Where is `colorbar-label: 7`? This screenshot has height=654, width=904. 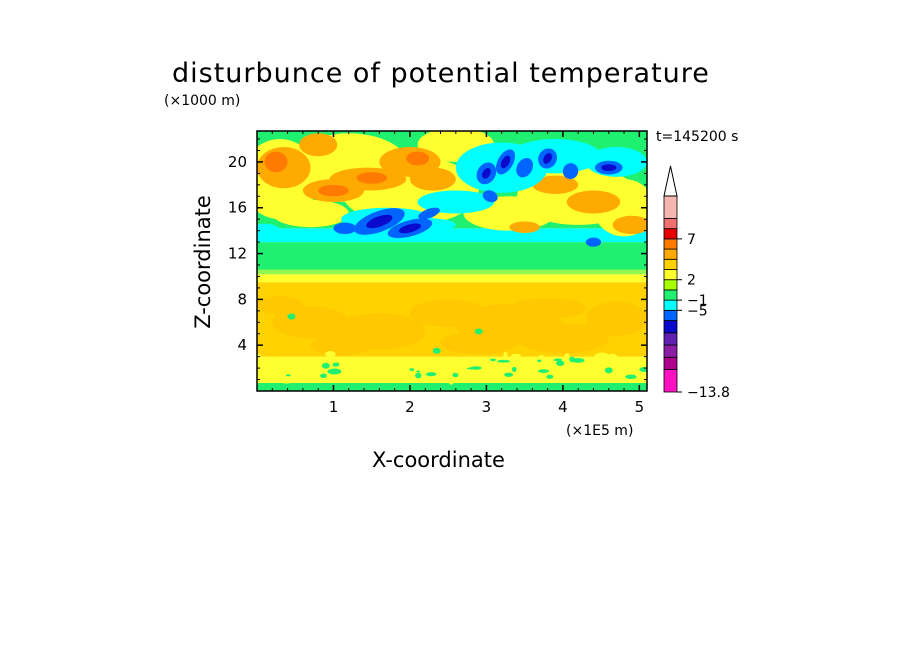
colorbar-label: 7 is located at coordinates (691, 240).